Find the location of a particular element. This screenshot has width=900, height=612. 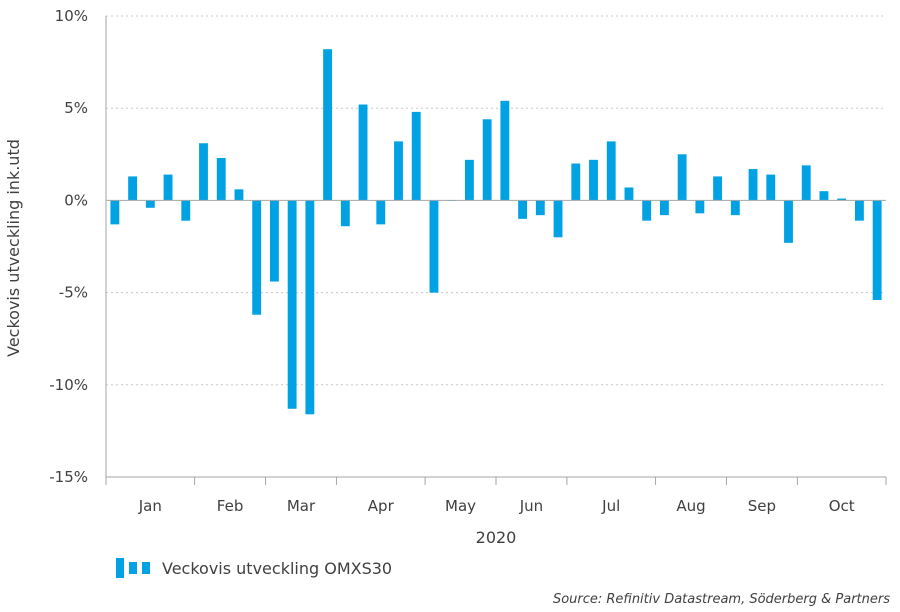

x-tick-label: Mar is located at coordinates (301, 506).